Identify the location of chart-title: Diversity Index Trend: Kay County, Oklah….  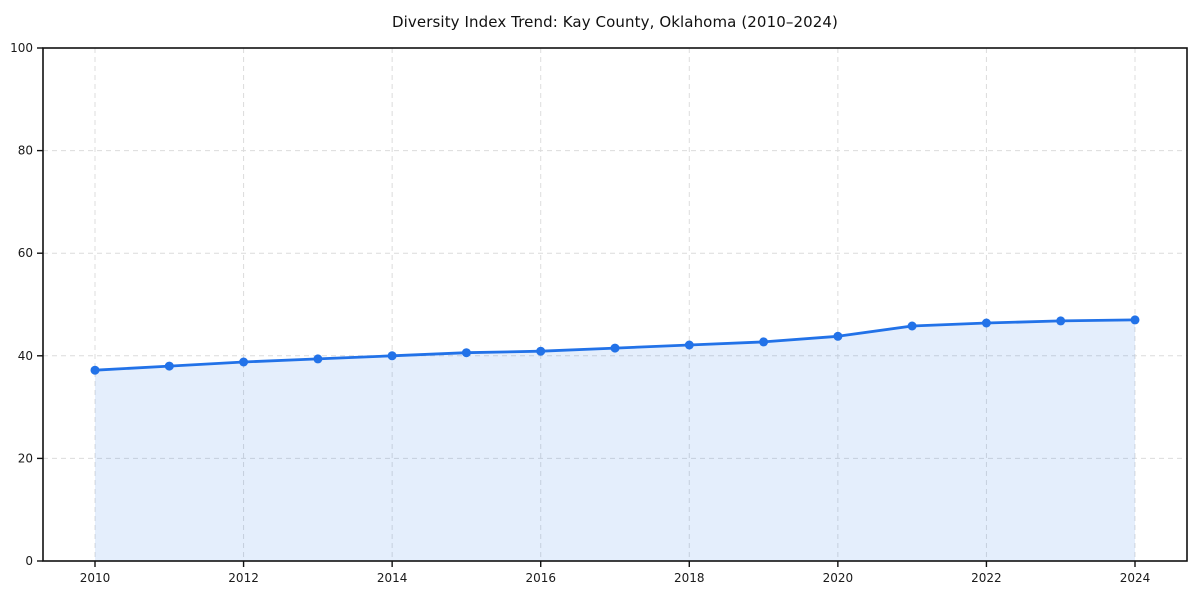
(615, 22).